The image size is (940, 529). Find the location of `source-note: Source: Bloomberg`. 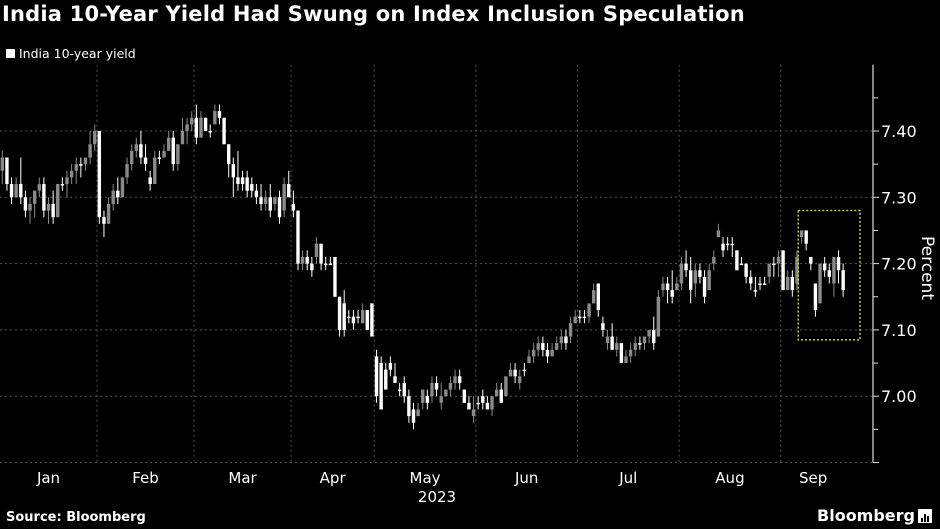

source-note: Source: Bloomberg is located at coordinates (76, 517).